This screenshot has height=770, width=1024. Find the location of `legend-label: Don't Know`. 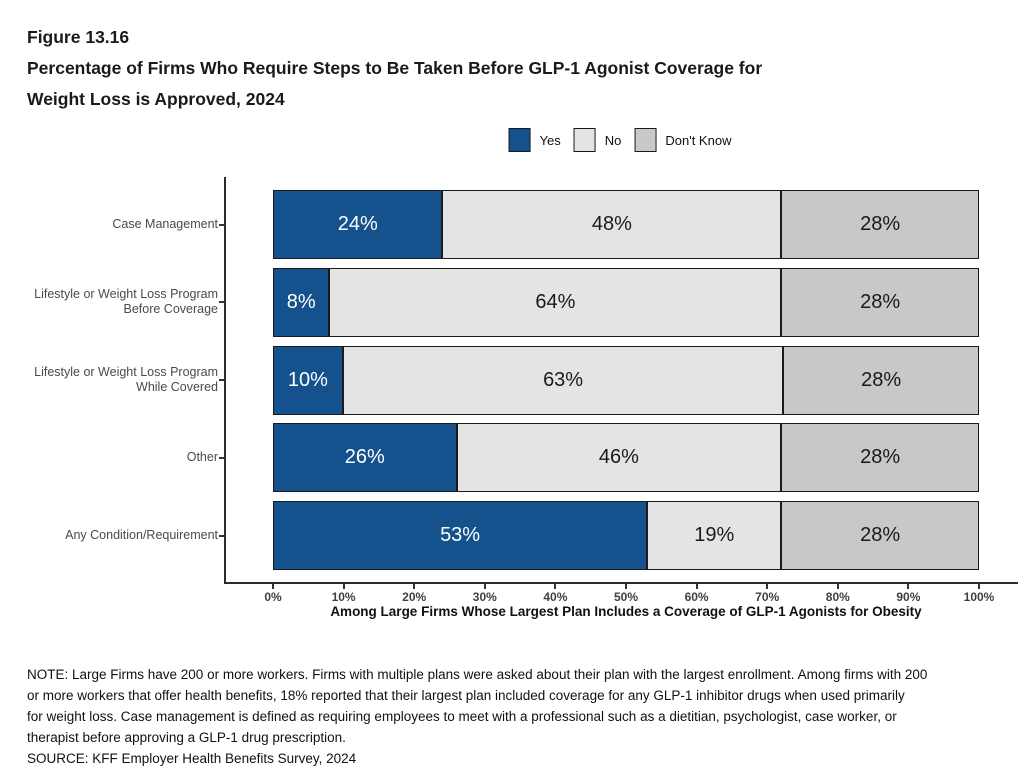

legend-label: Don't Know is located at coordinates (698, 140).